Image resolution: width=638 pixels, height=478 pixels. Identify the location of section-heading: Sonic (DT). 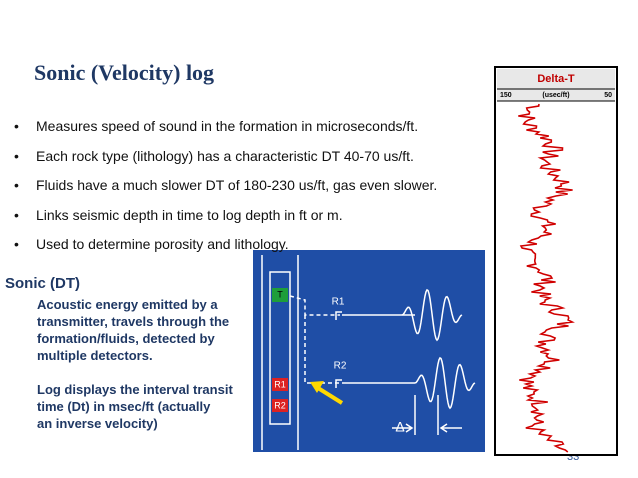
(42, 283).